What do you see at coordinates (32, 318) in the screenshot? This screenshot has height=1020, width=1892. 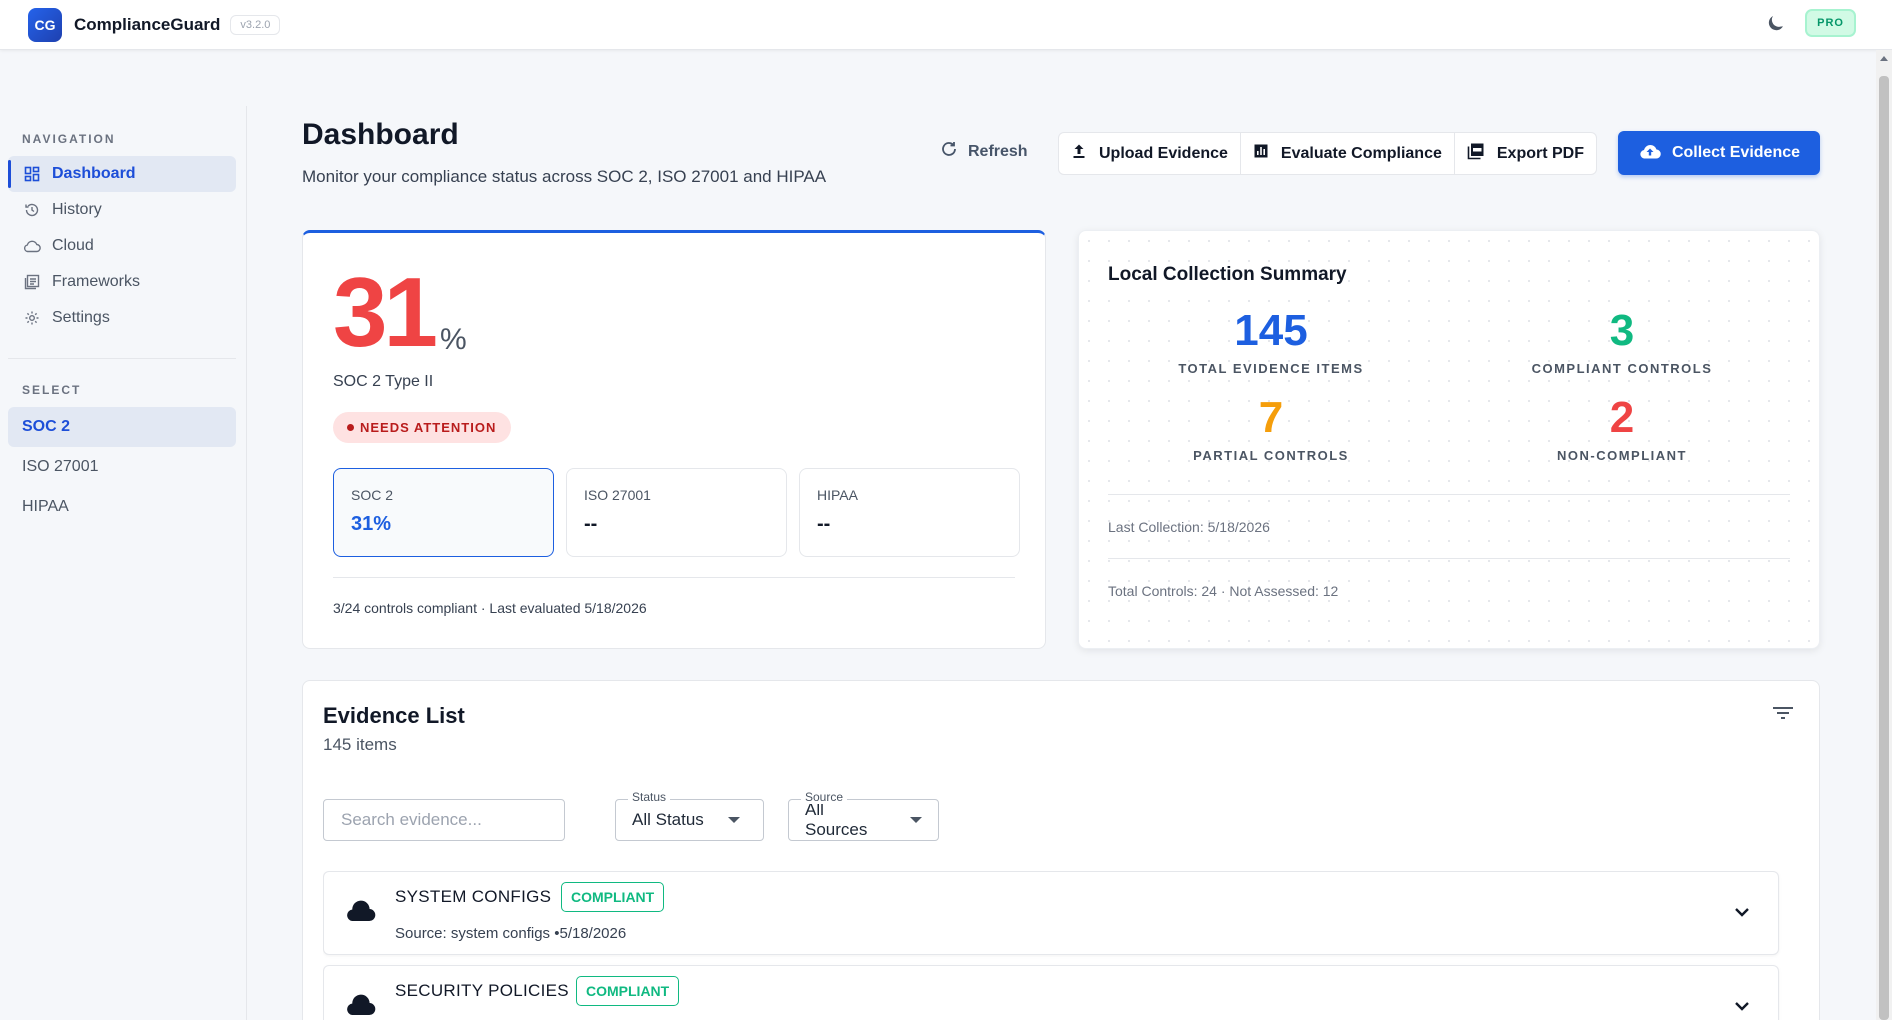 I see `gear-icon` at bounding box center [32, 318].